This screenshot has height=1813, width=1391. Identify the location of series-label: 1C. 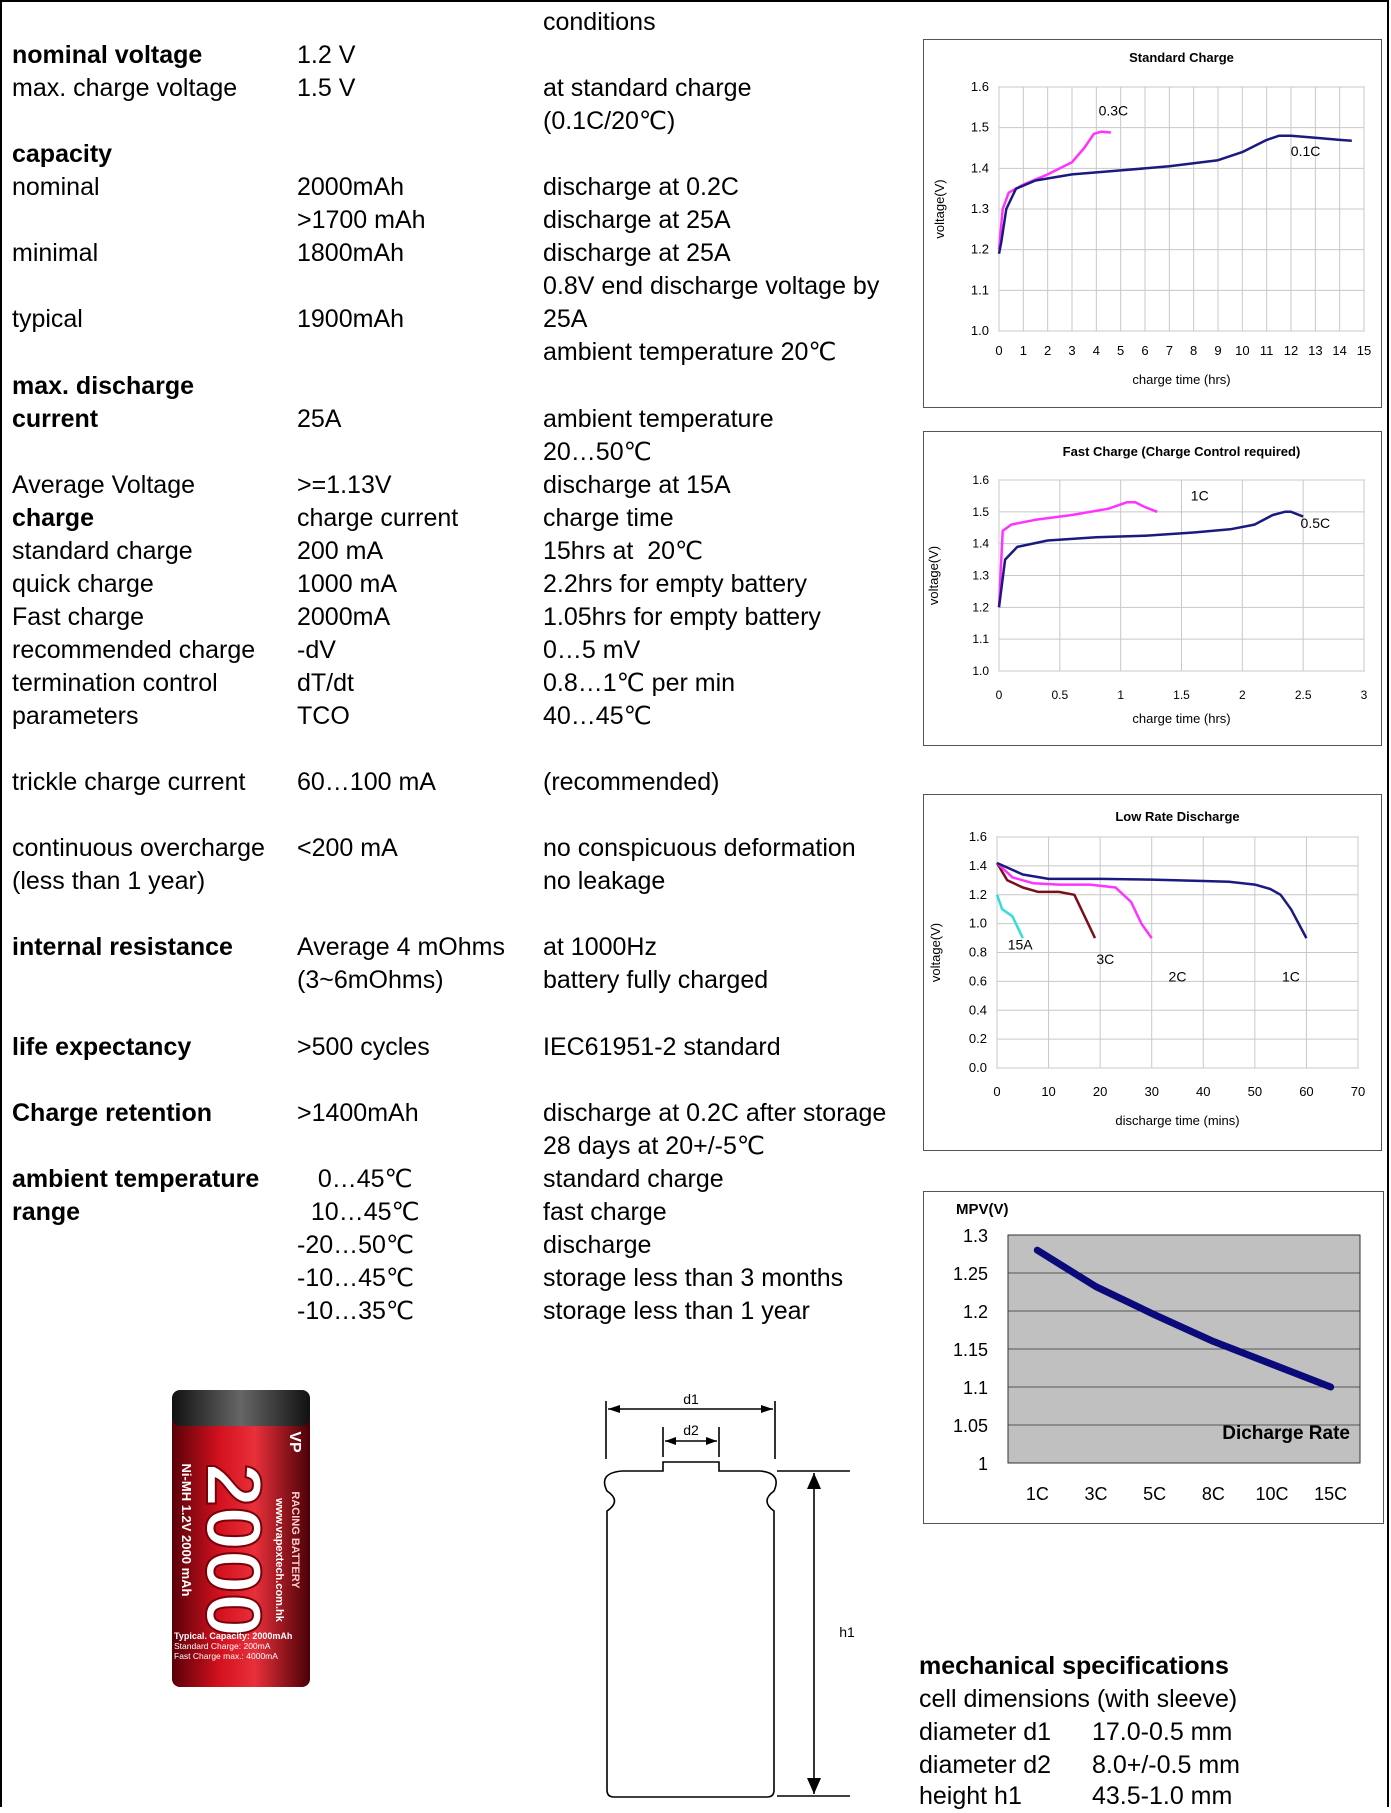
(1200, 496).